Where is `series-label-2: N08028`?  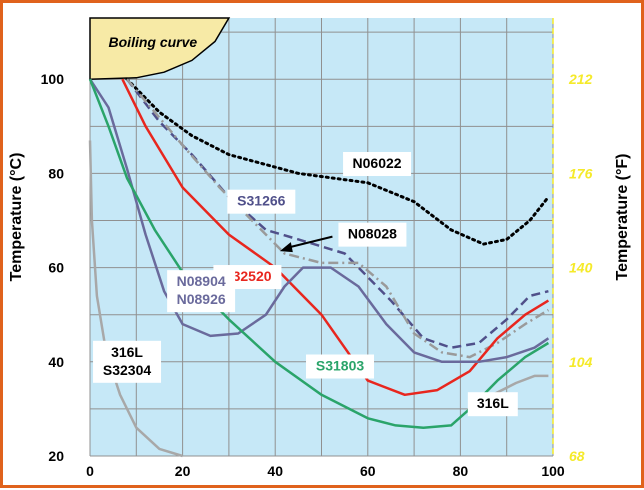 series-label-2: N08028 is located at coordinates (372, 234).